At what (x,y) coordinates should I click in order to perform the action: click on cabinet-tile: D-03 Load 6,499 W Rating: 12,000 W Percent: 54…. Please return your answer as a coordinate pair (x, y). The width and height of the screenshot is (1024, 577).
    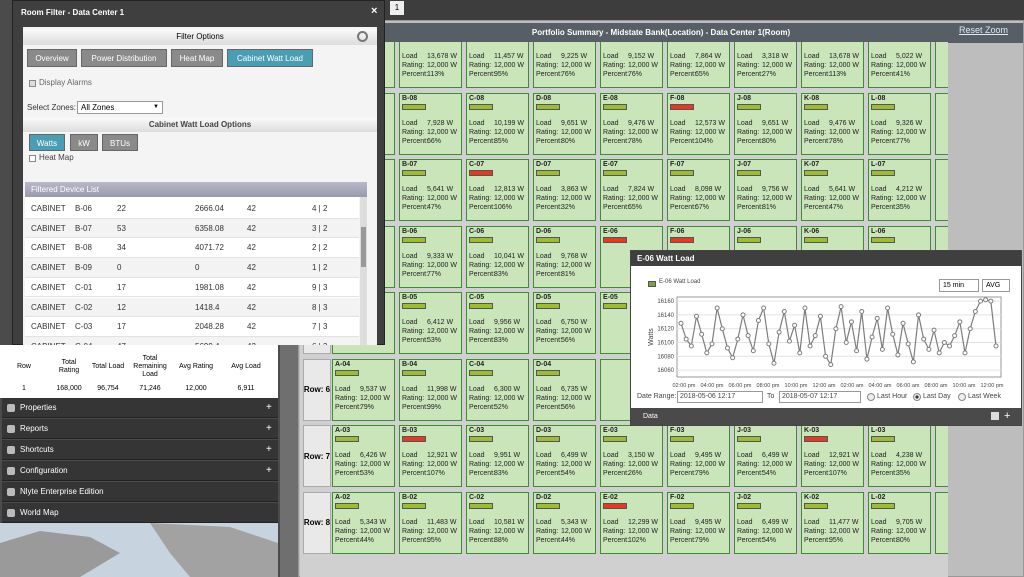
    Looking at the image, I should click on (564, 456).